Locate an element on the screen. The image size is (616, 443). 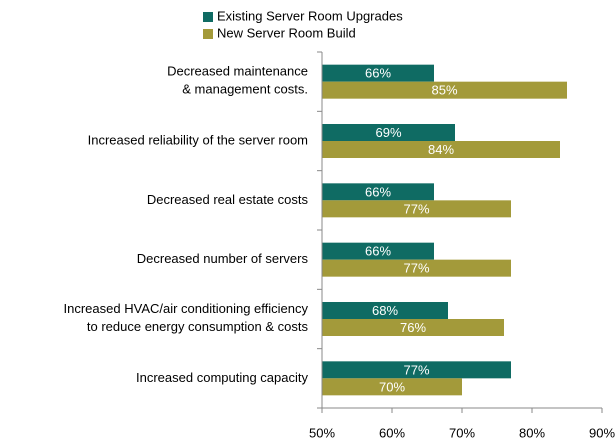
bar-value-label: 85% is located at coordinates (444, 90).